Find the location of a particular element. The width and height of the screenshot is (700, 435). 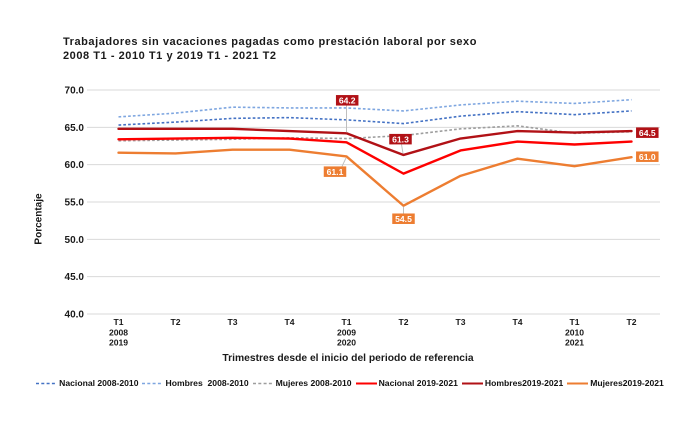

y-tick-label: 40.0 is located at coordinates (75, 315).